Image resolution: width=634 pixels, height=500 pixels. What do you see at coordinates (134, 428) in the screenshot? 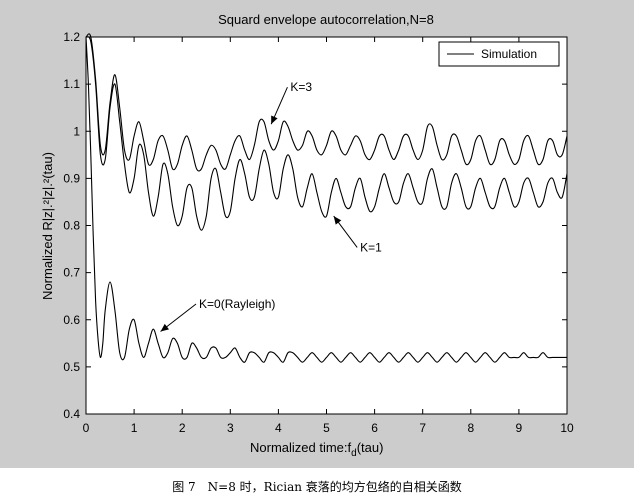
I see `x-tick-label: 1` at bounding box center [134, 428].